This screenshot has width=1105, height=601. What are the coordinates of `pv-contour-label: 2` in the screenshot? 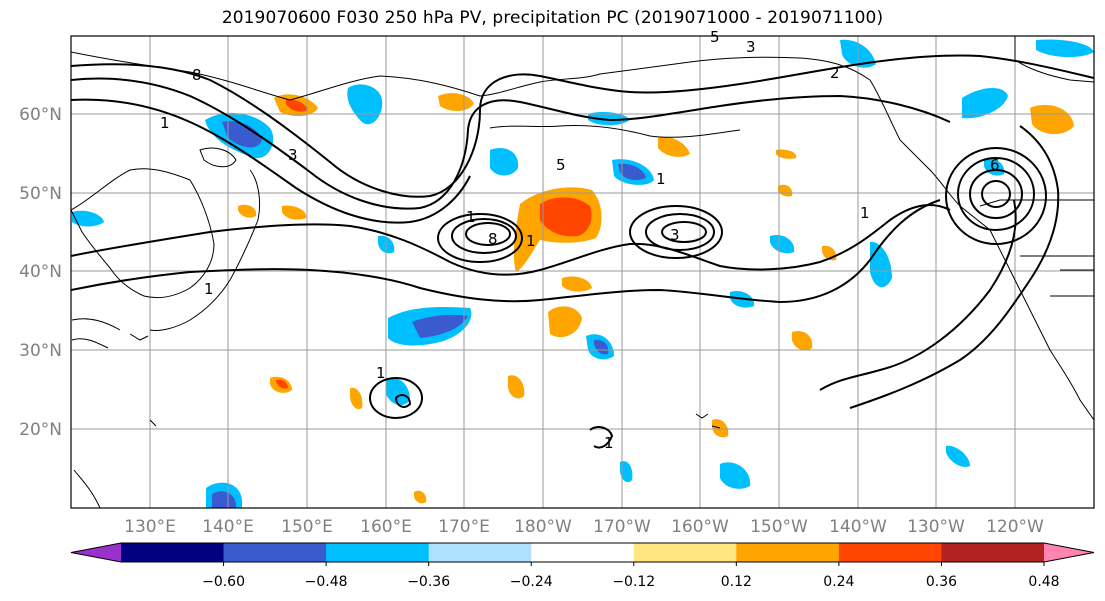 It's located at (835, 73).